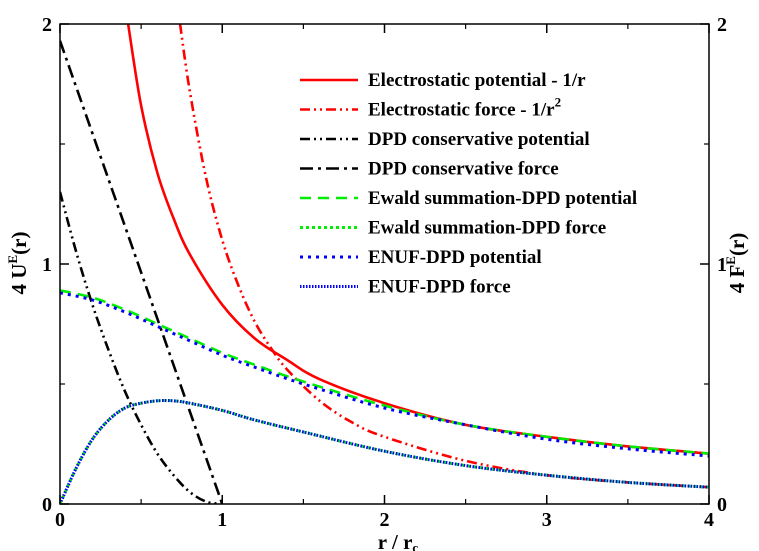  Describe the element at coordinates (385, 520) in the screenshot. I see `x-tick-label: 2` at that location.